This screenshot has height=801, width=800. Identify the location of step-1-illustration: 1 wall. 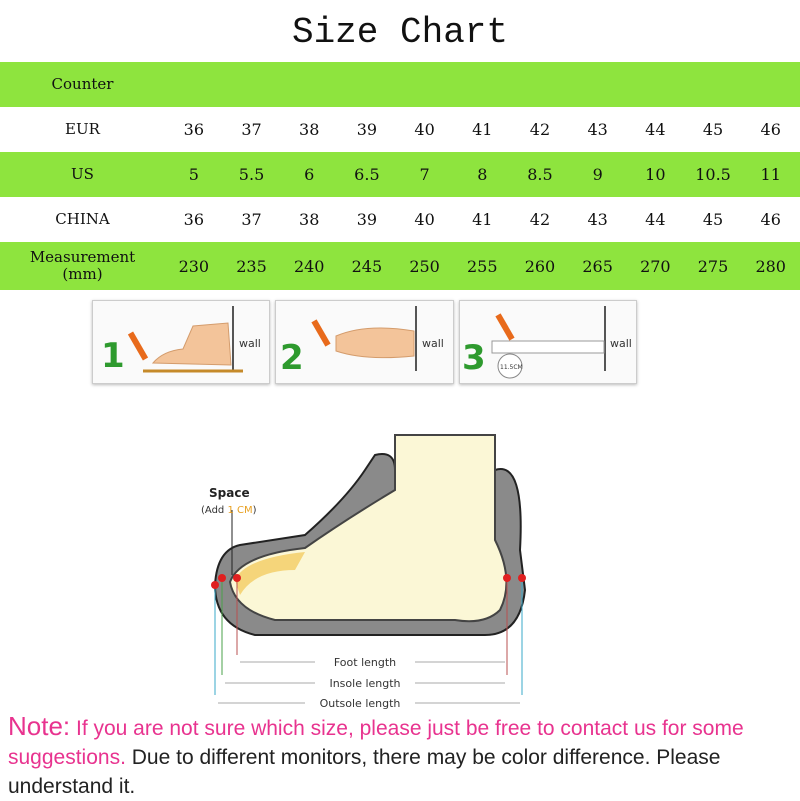
(181, 341).